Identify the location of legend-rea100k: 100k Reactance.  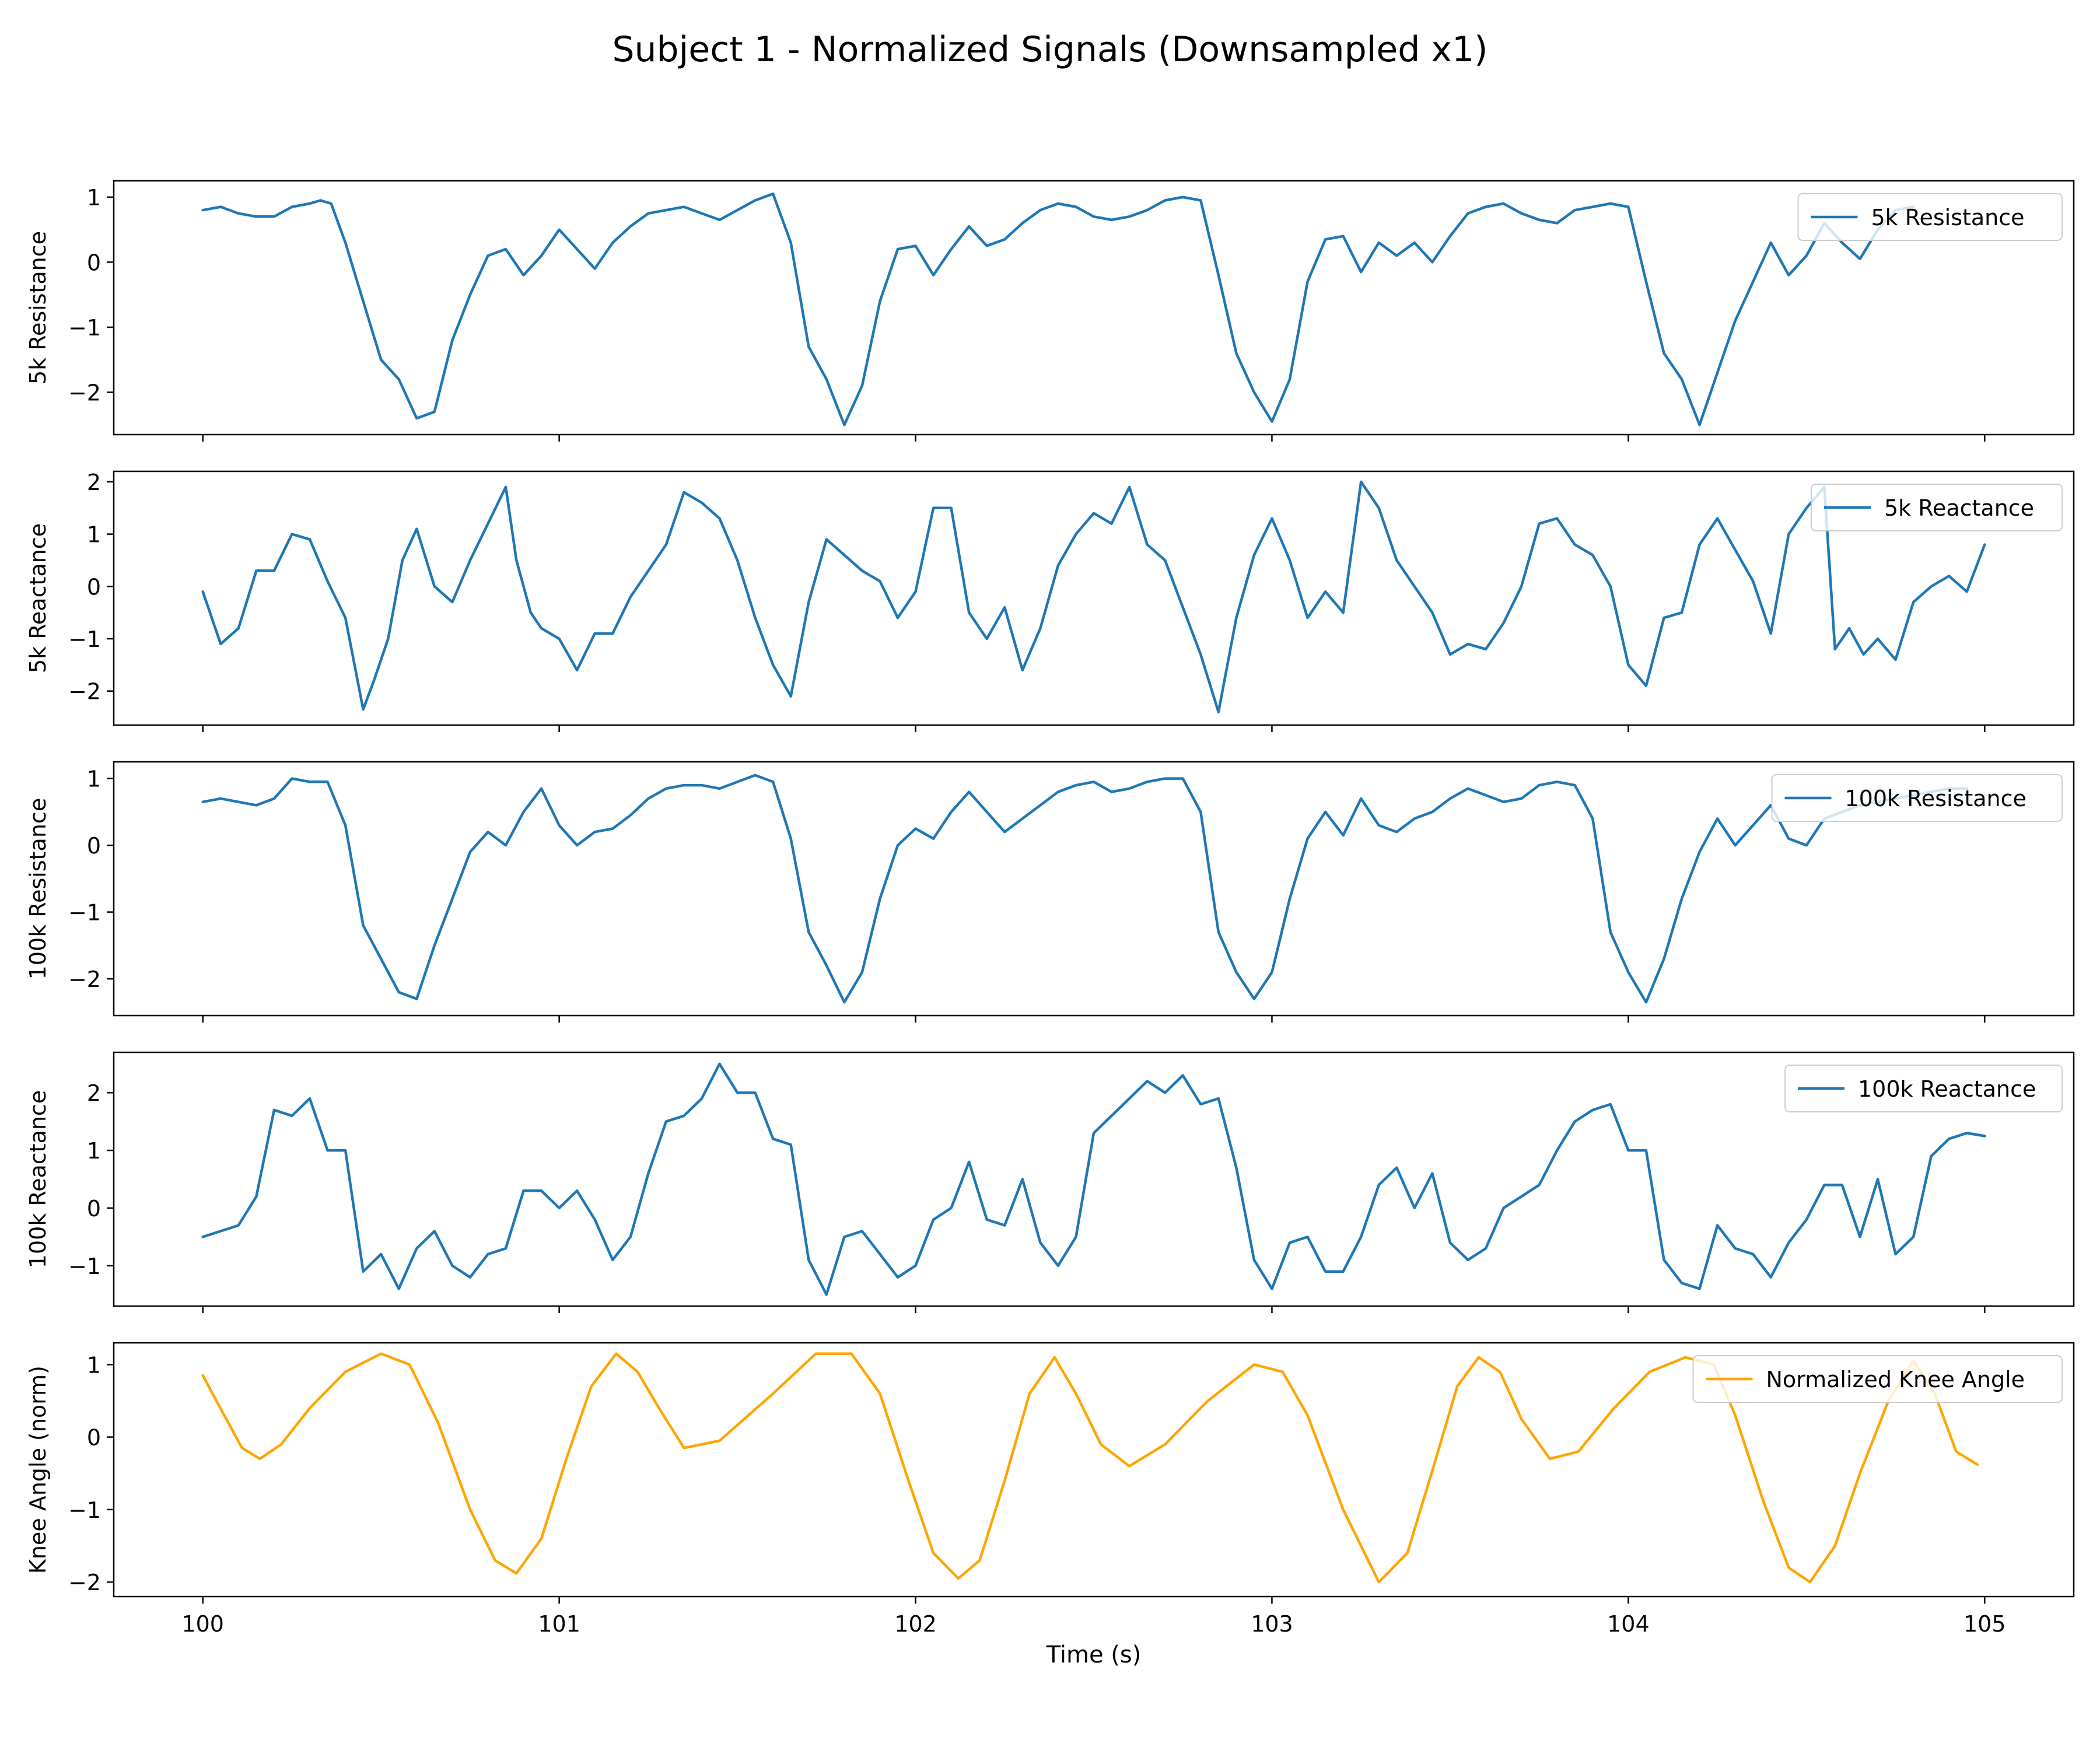
(1923, 1088).